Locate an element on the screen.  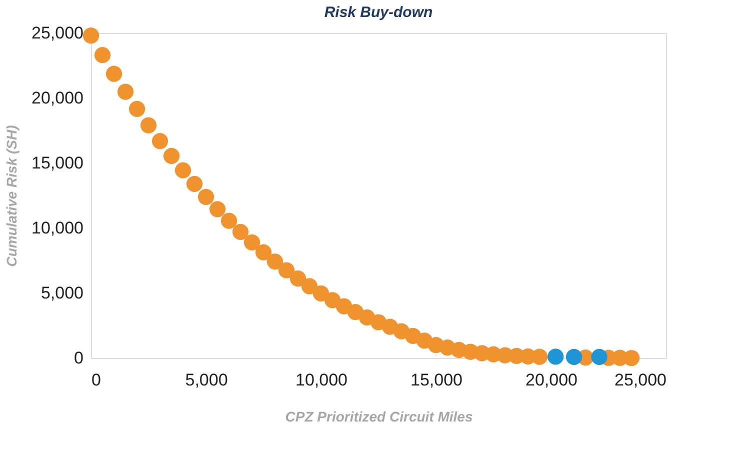
y-tick-label: 5,000 is located at coordinates (62, 293).